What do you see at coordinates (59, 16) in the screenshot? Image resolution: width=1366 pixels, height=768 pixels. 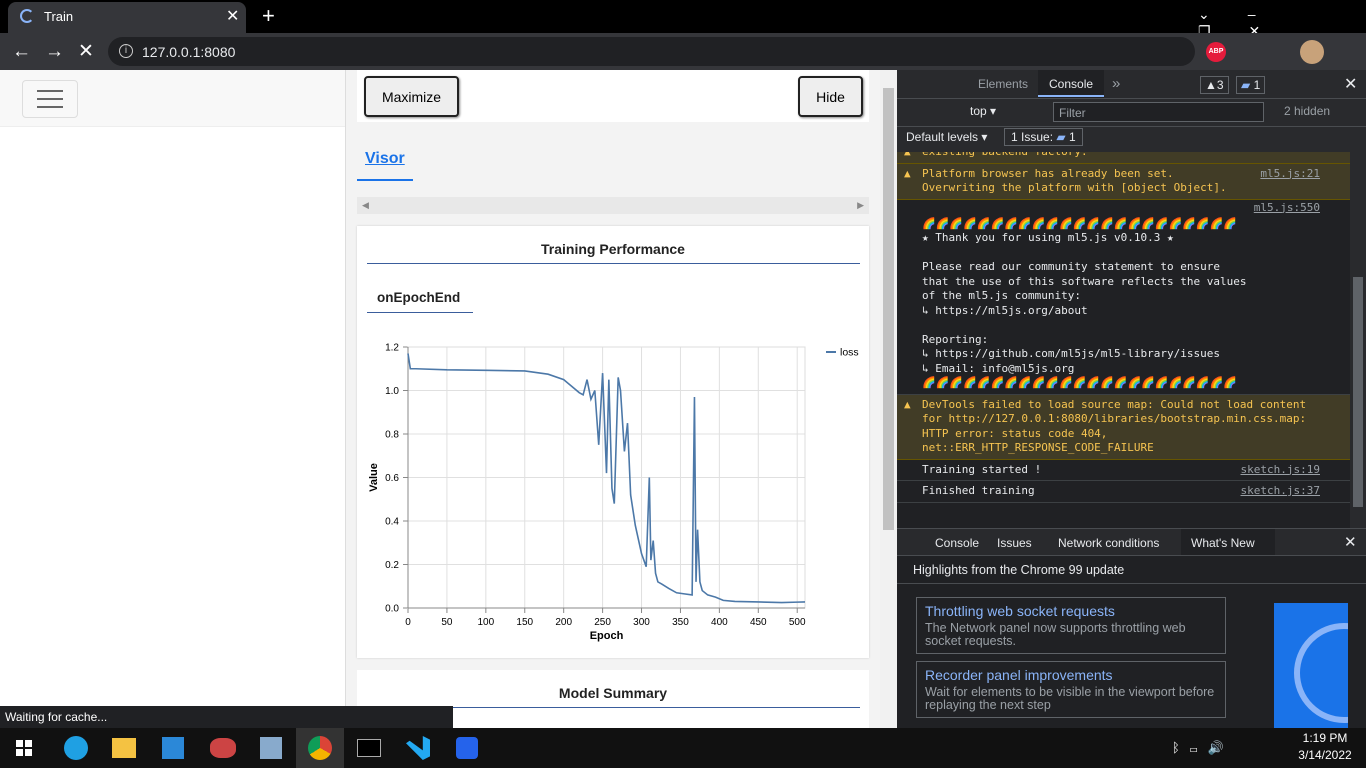 I see `tab-title: Train` at bounding box center [59, 16].